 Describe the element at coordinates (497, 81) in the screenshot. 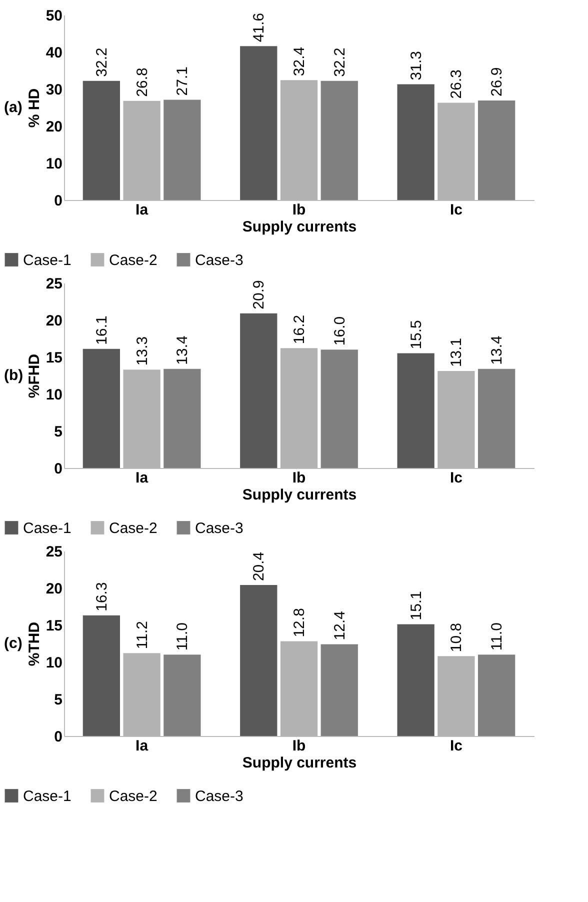

I see `data-label: 26.9` at that location.